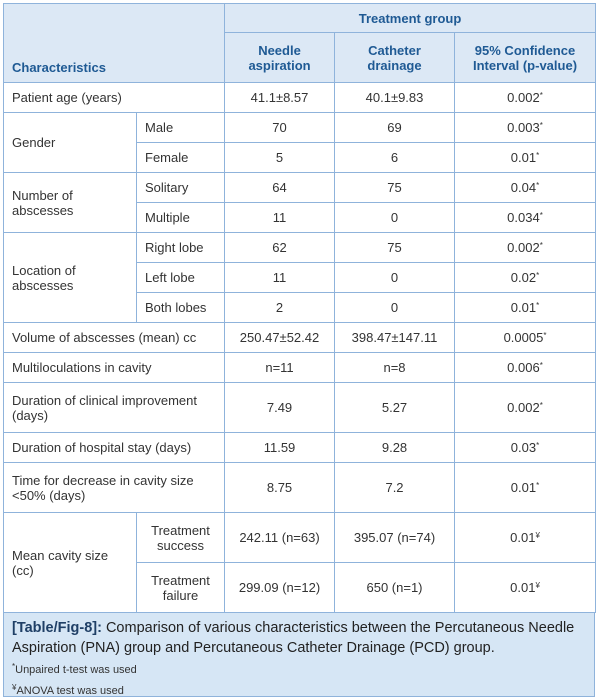 The width and height of the screenshot is (598, 700). Describe the element at coordinates (525, 187) in the screenshot. I see `p-value-cell: 0.04*` at that location.